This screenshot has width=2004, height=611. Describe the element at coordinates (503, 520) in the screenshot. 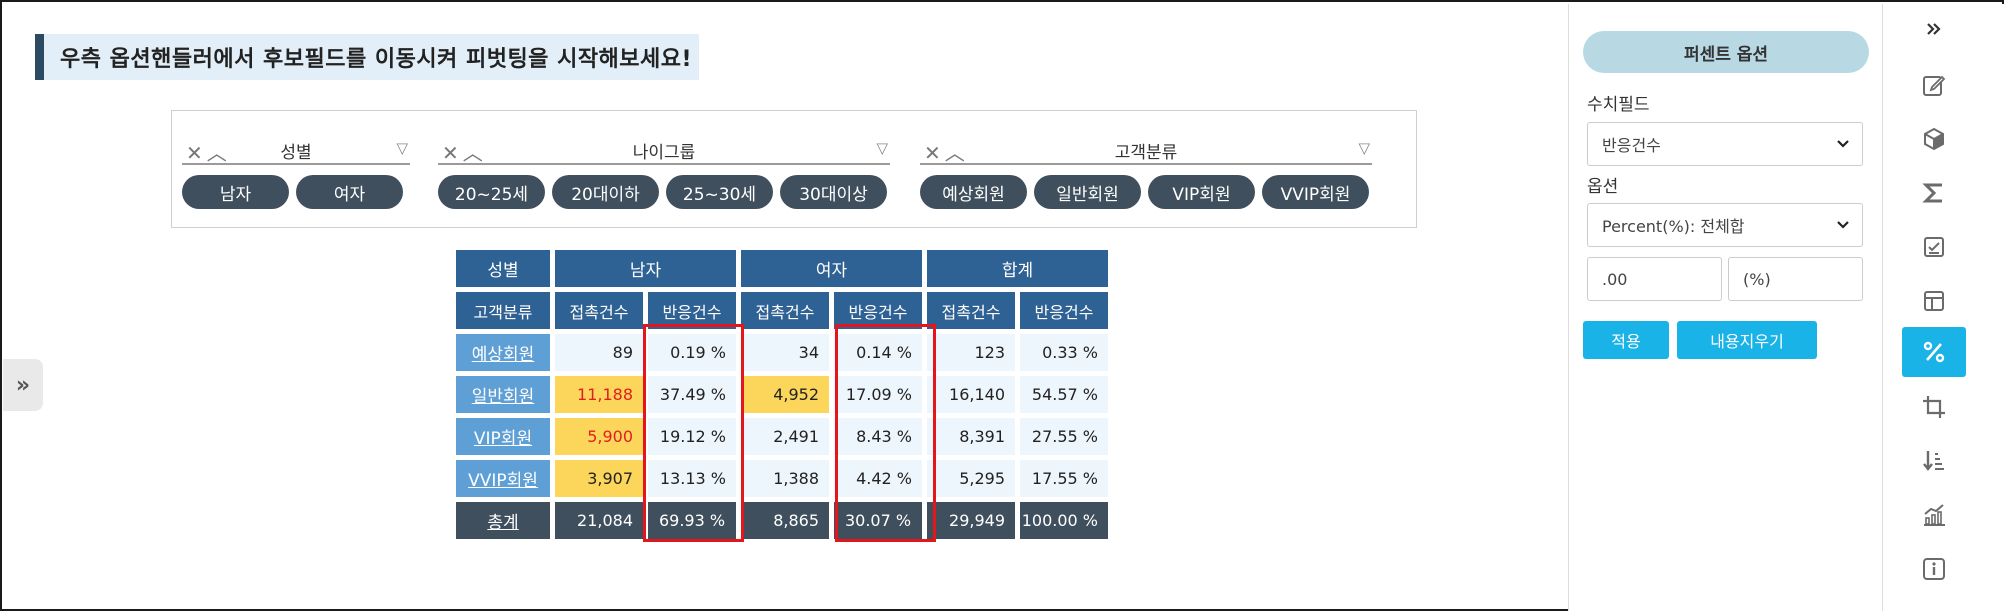

I see `total-row-header-link: 총계` at that location.